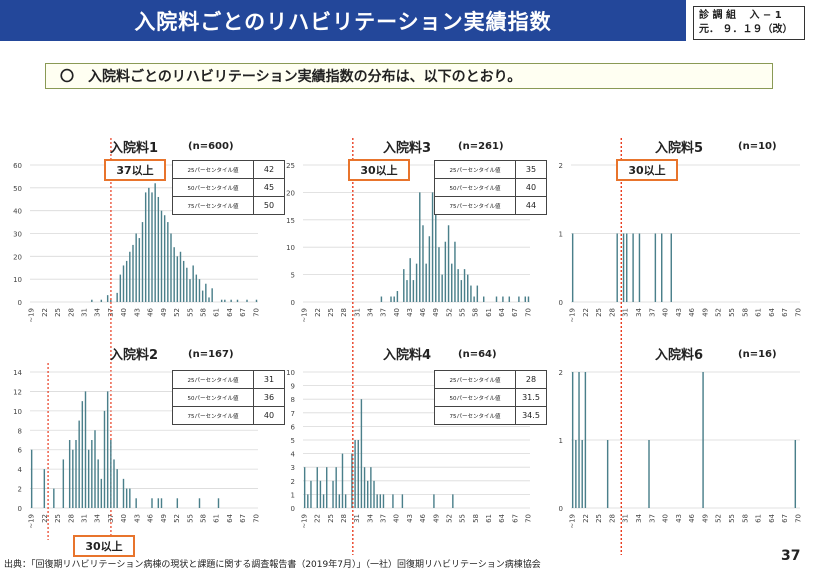 This screenshot has width=817, height=580. I want to click on y-tick-label: 0, so click(20, 509).